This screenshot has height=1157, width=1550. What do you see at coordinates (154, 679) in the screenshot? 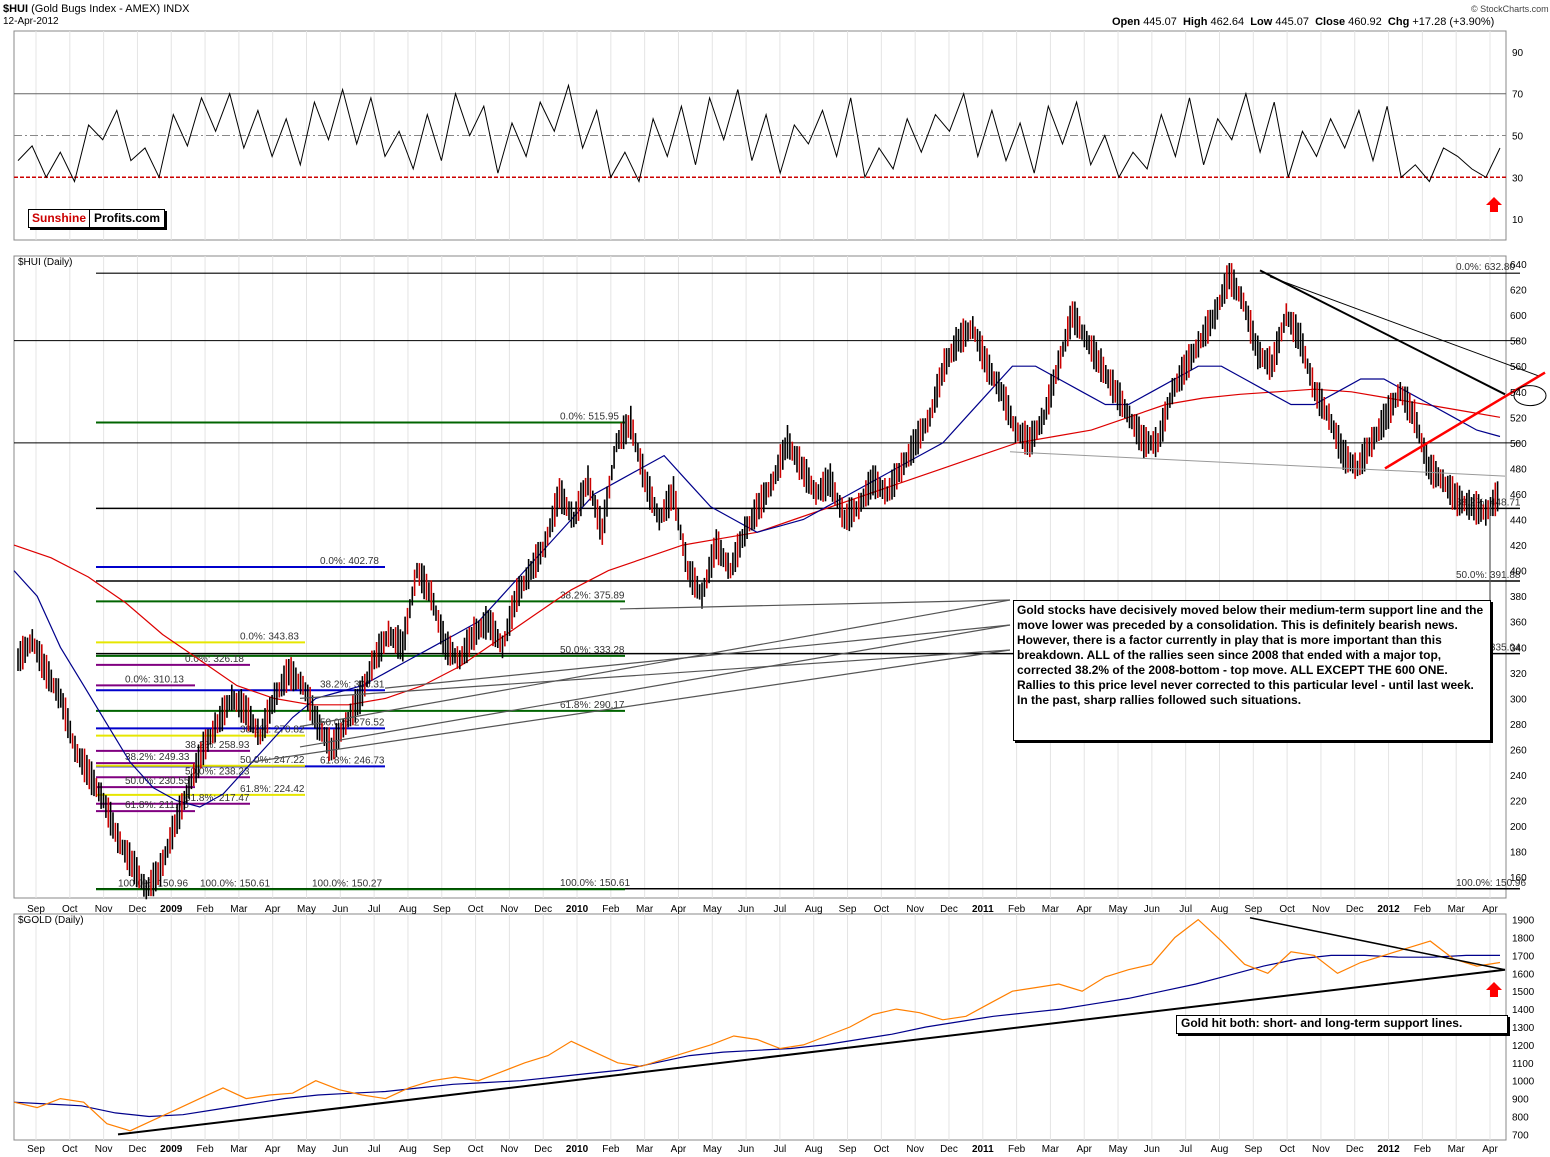
I see `fibonacci-level-label: 0.0%: 310.13` at bounding box center [154, 679].